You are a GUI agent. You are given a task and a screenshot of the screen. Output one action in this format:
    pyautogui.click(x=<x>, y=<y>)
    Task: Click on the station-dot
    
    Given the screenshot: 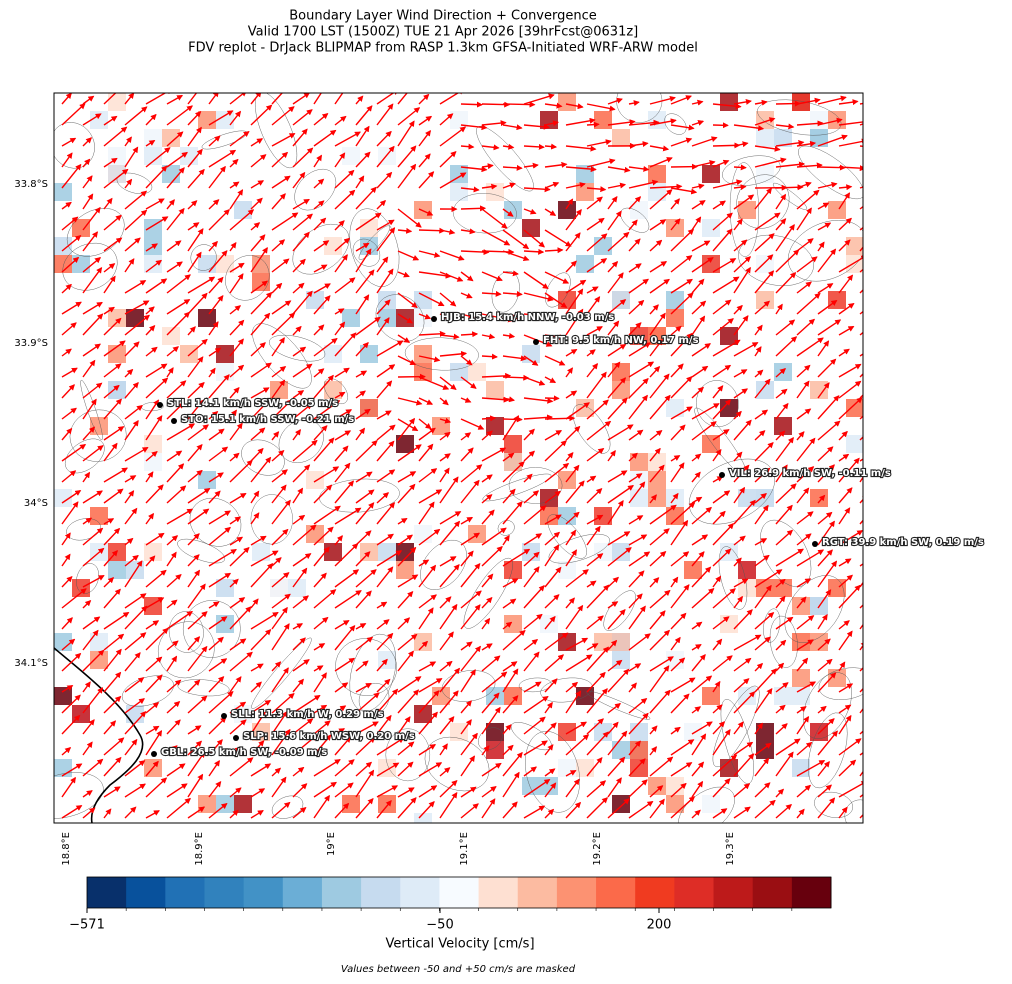 What is the action you would take?
    pyautogui.click(x=160, y=405)
    